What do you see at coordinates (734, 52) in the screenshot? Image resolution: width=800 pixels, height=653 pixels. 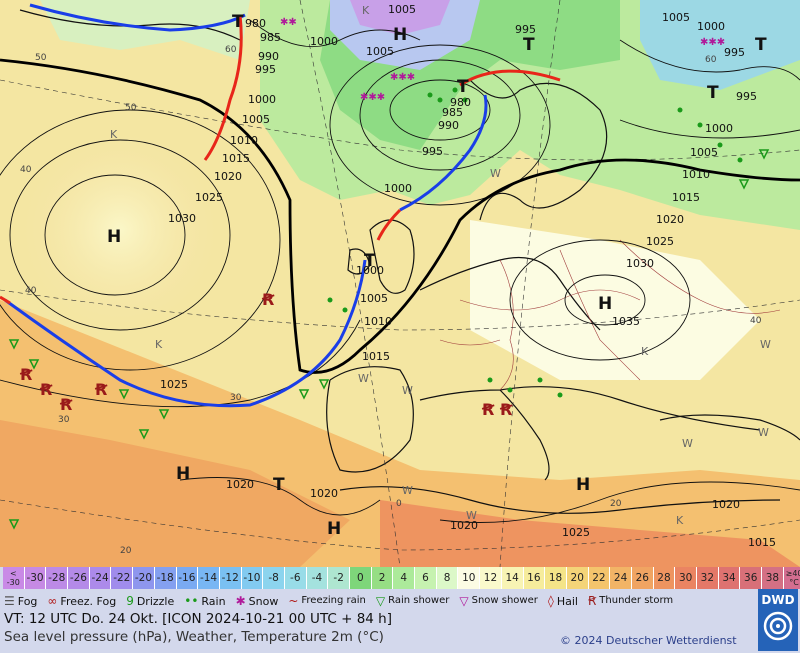 I see `isobar-label: 995` at bounding box center [734, 52].